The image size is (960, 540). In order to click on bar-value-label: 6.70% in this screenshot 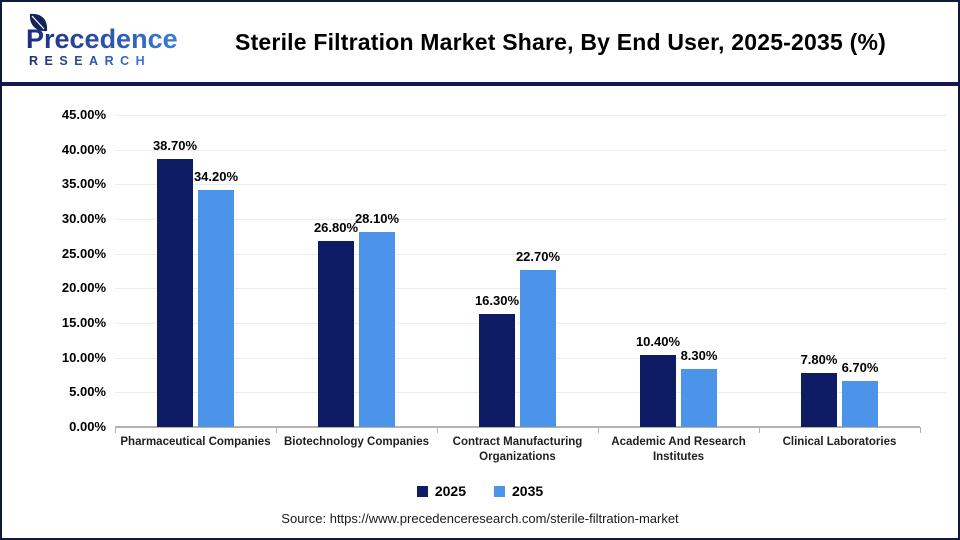, I will do `click(860, 367)`.